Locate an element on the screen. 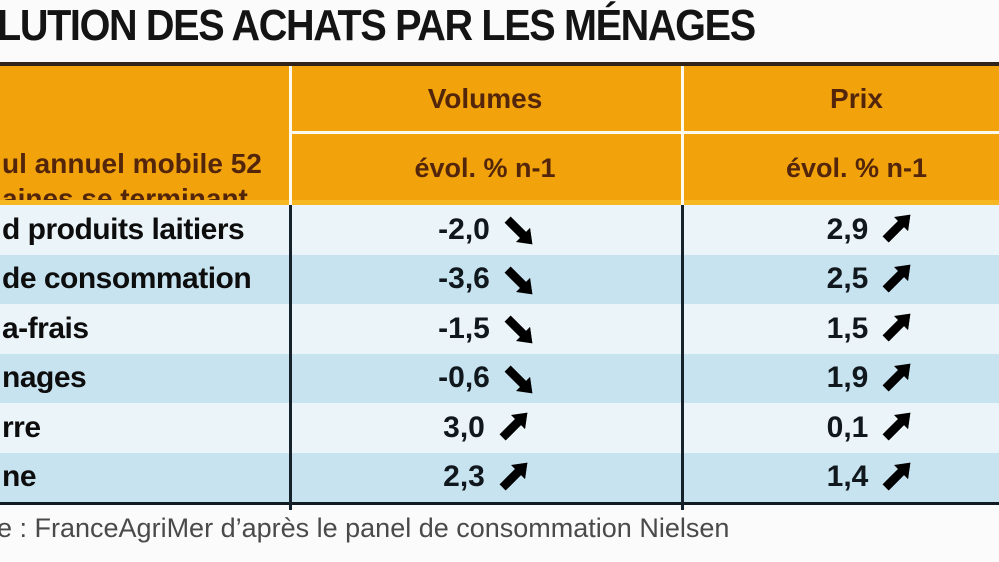 Image resolution: width=999 pixels, height=562 pixels. volume-value-cell: -1,5 is located at coordinates (486, 329).